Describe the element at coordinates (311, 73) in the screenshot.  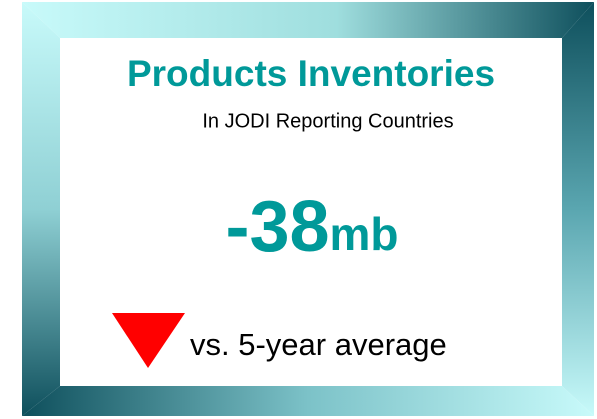
I see `title: Products Inventories` at that location.